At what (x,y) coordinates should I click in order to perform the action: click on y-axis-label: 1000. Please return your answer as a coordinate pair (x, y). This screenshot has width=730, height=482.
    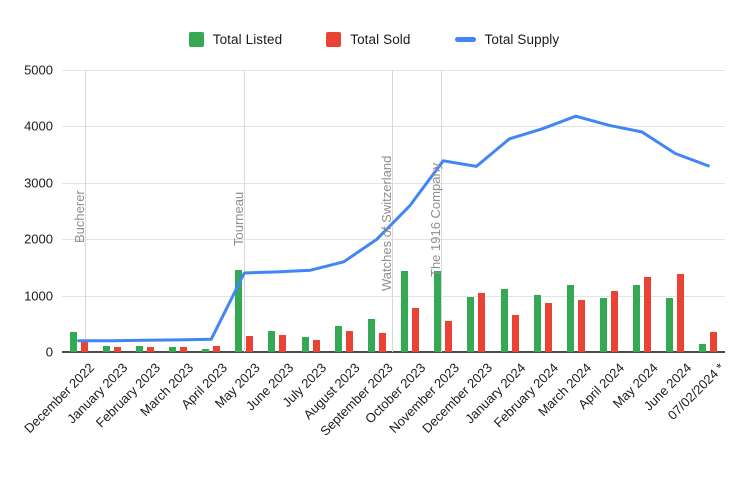
    Looking at the image, I should click on (38, 296).